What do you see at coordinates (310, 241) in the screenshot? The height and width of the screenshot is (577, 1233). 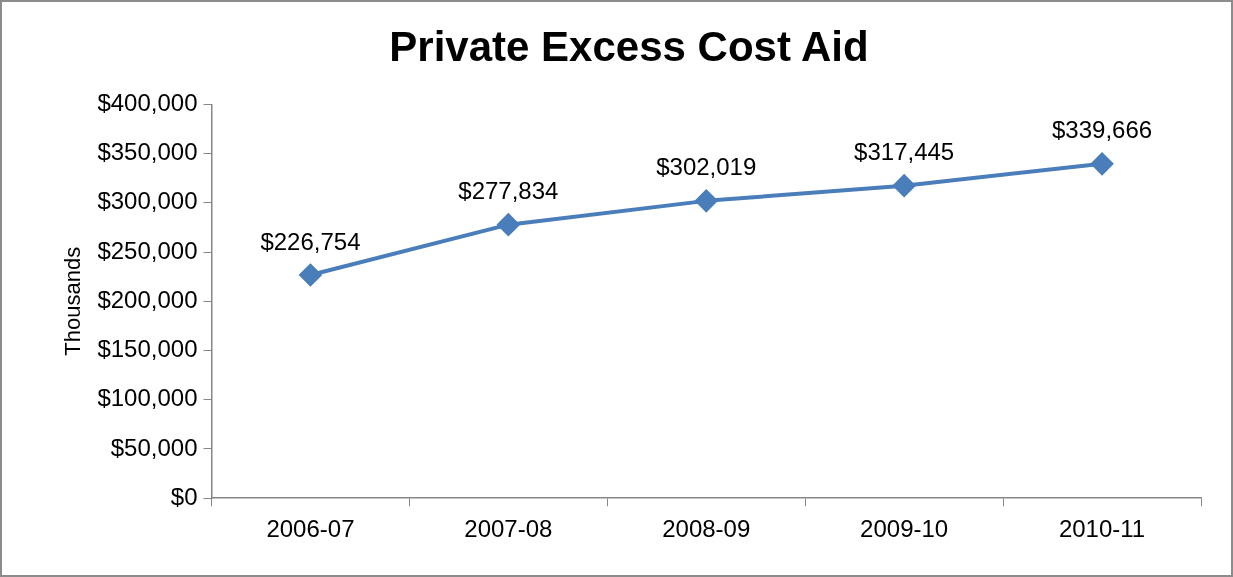 I see `data-label: $226,754` at bounding box center [310, 241].